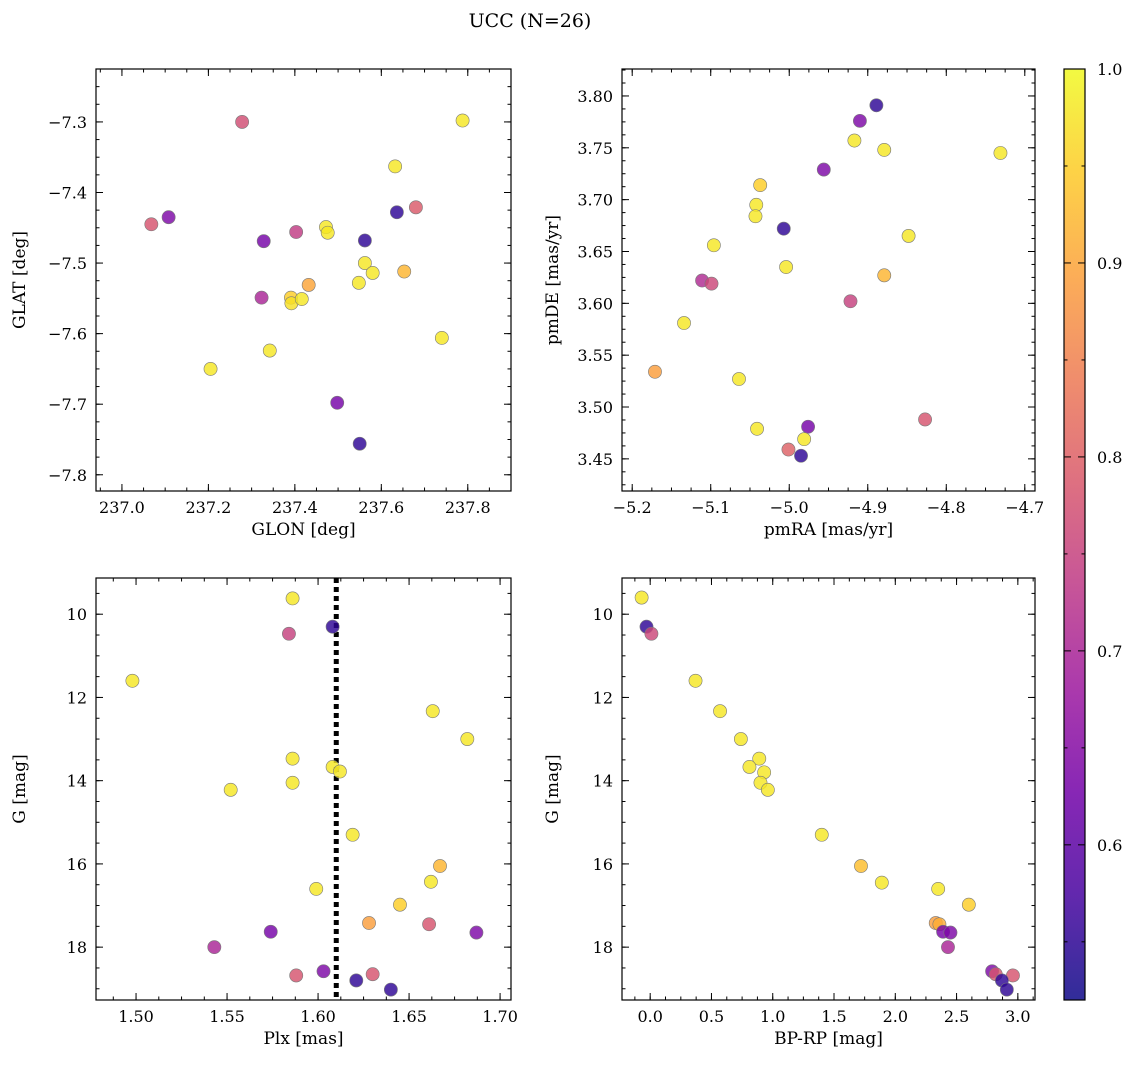 The image size is (1136, 1068). I want to click on figure-title: UCC (N=26), so click(530, 21).